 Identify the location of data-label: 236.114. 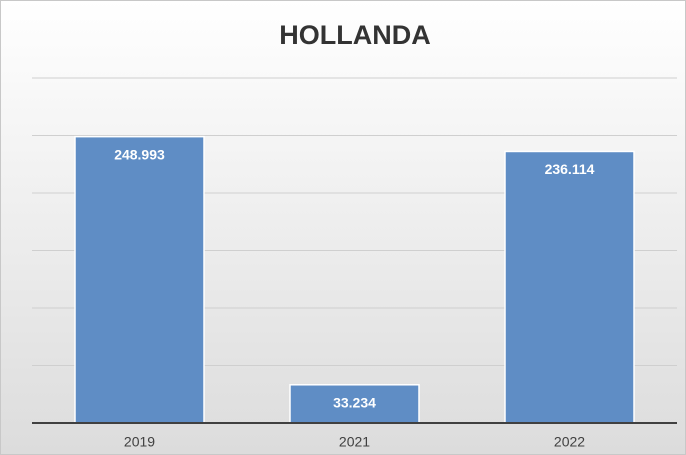
(570, 169).